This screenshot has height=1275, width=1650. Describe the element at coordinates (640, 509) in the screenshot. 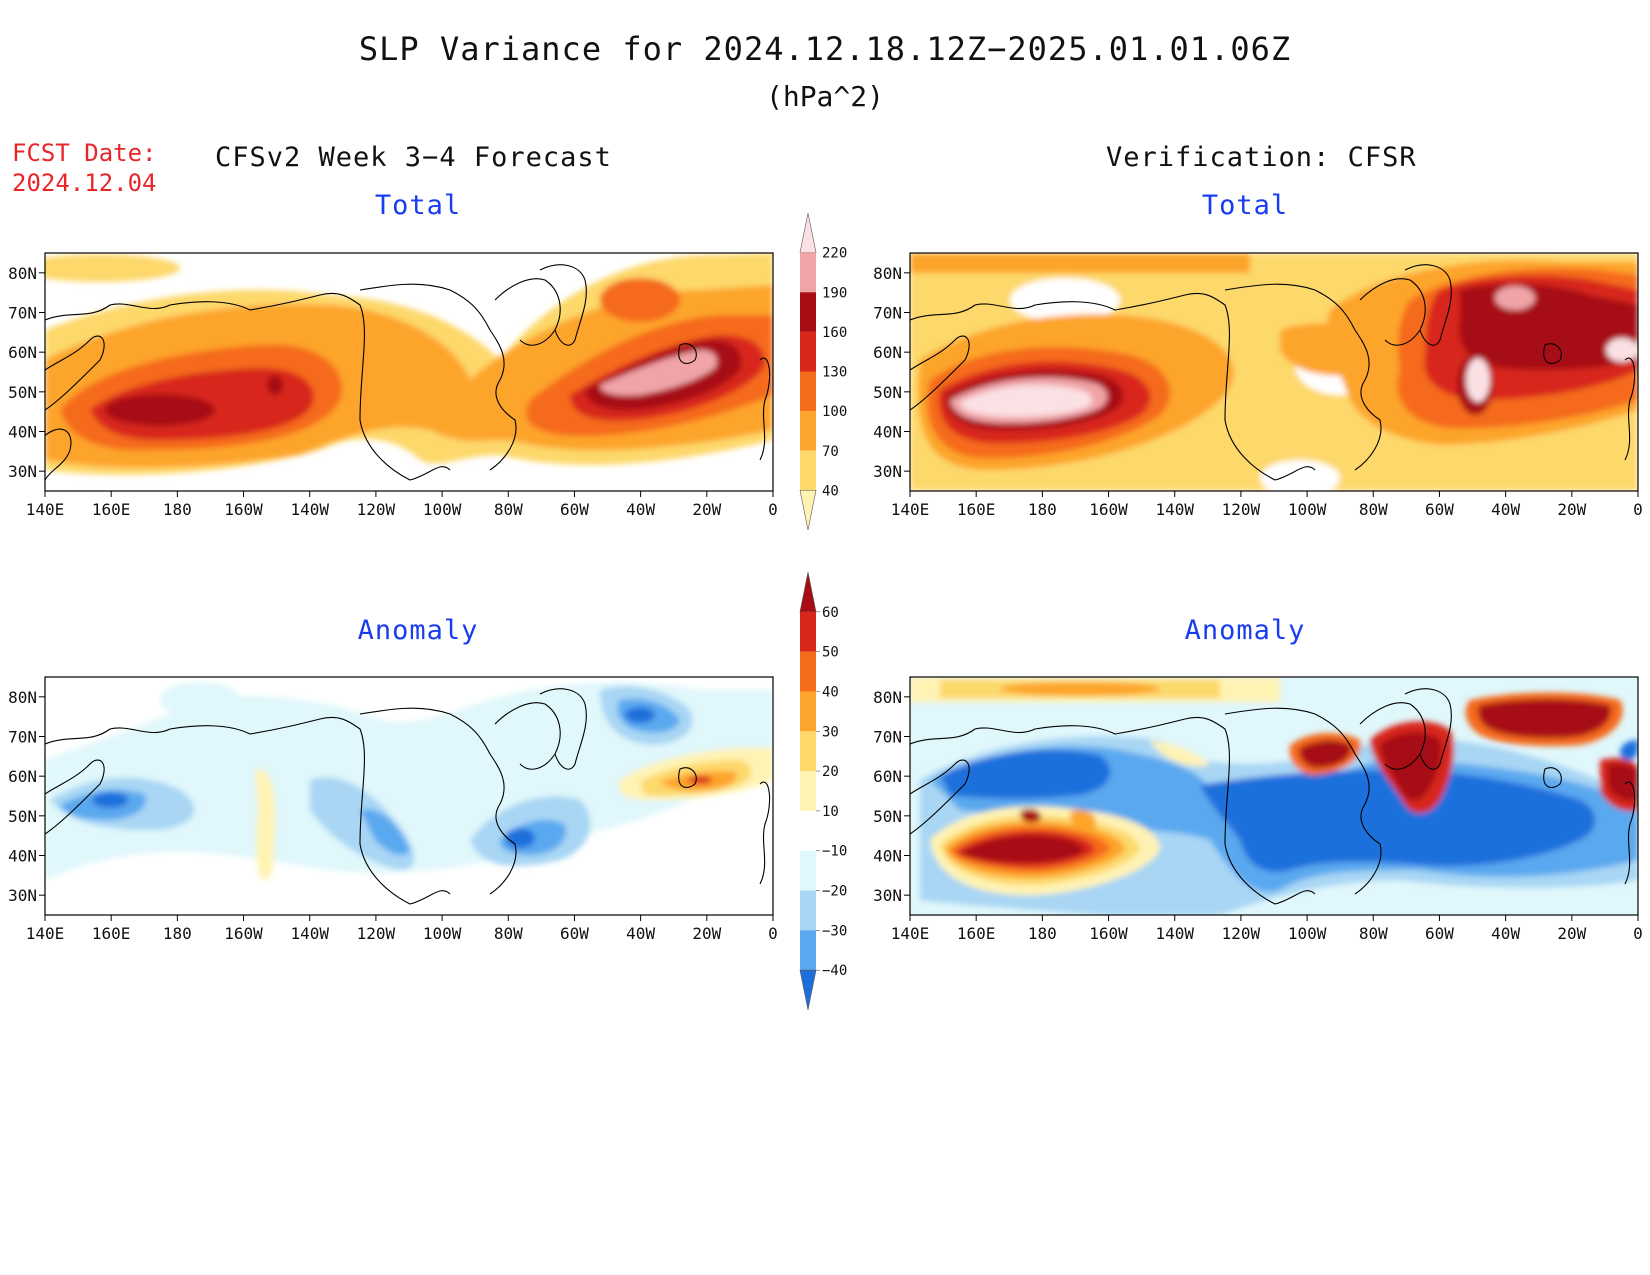

I see `lon-tick-label-forecast-total: 40W` at that location.